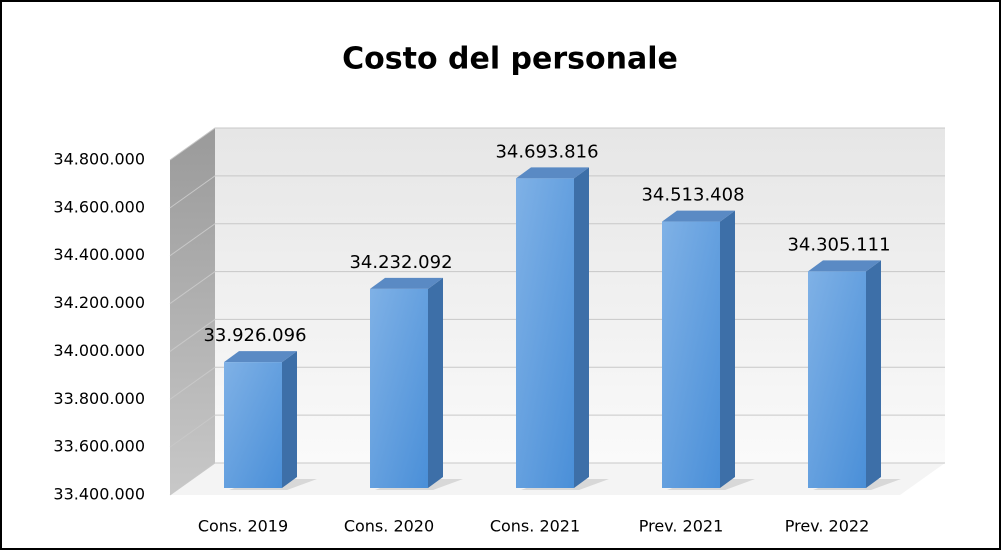 This screenshot has width=1001, height=550. What do you see at coordinates (192, 311) in the screenshot?
I see `side-wall` at bounding box center [192, 311].